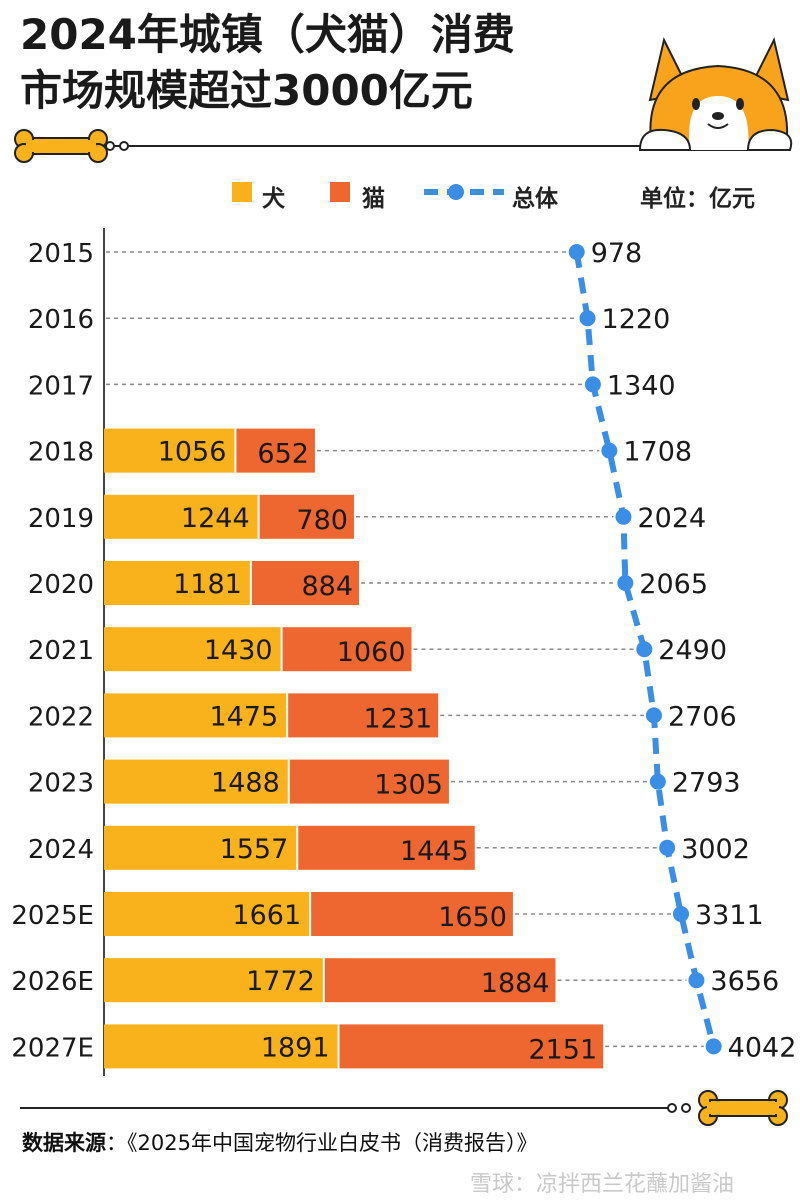 This screenshot has width=800, height=1203. Describe the element at coordinates (61, 320) in the screenshot. I see `y-tick-label: 2016` at that location.